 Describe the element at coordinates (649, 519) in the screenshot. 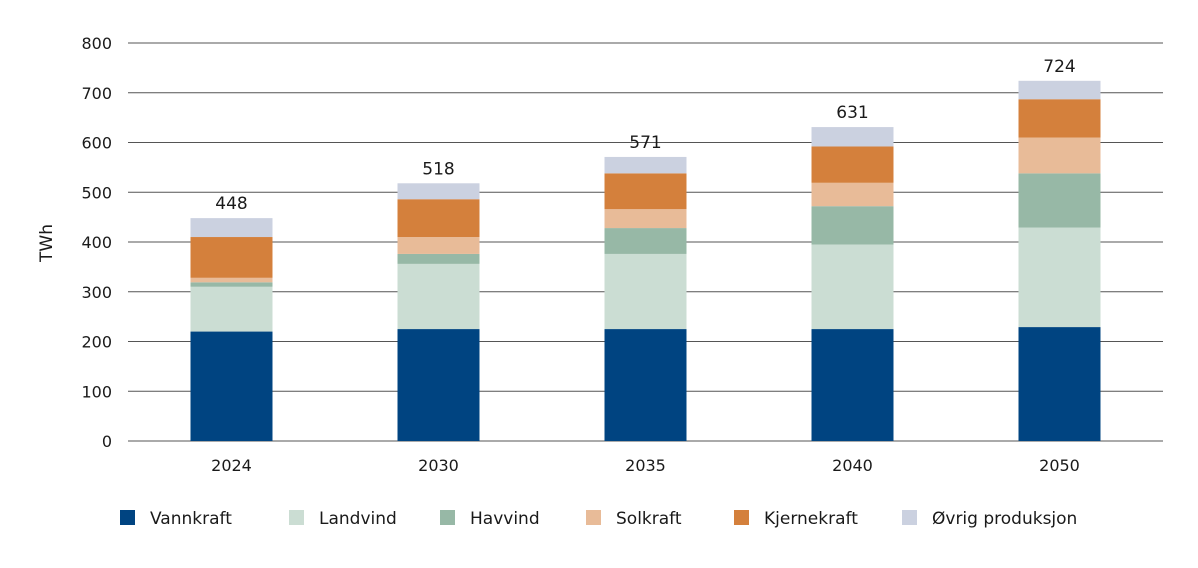

I see `legend-label: Solkraft` at that location.